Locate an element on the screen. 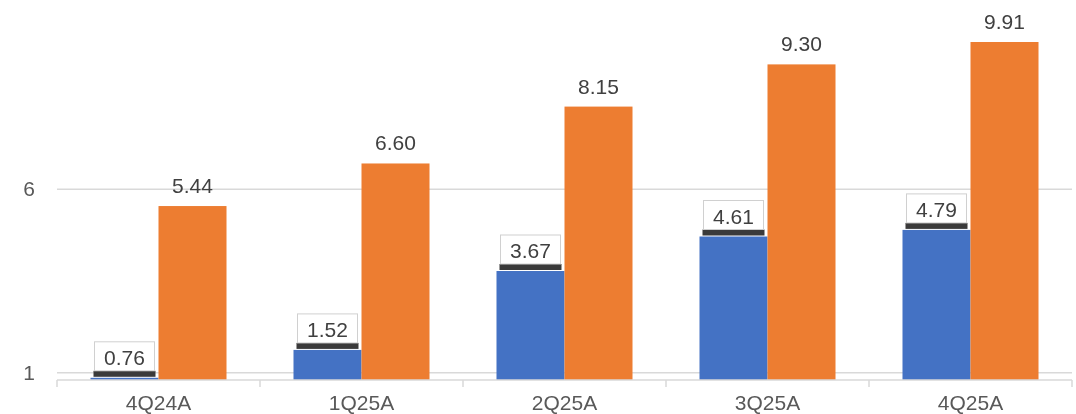 The height and width of the screenshot is (414, 1076). data-label: 6.60 is located at coordinates (395, 143).